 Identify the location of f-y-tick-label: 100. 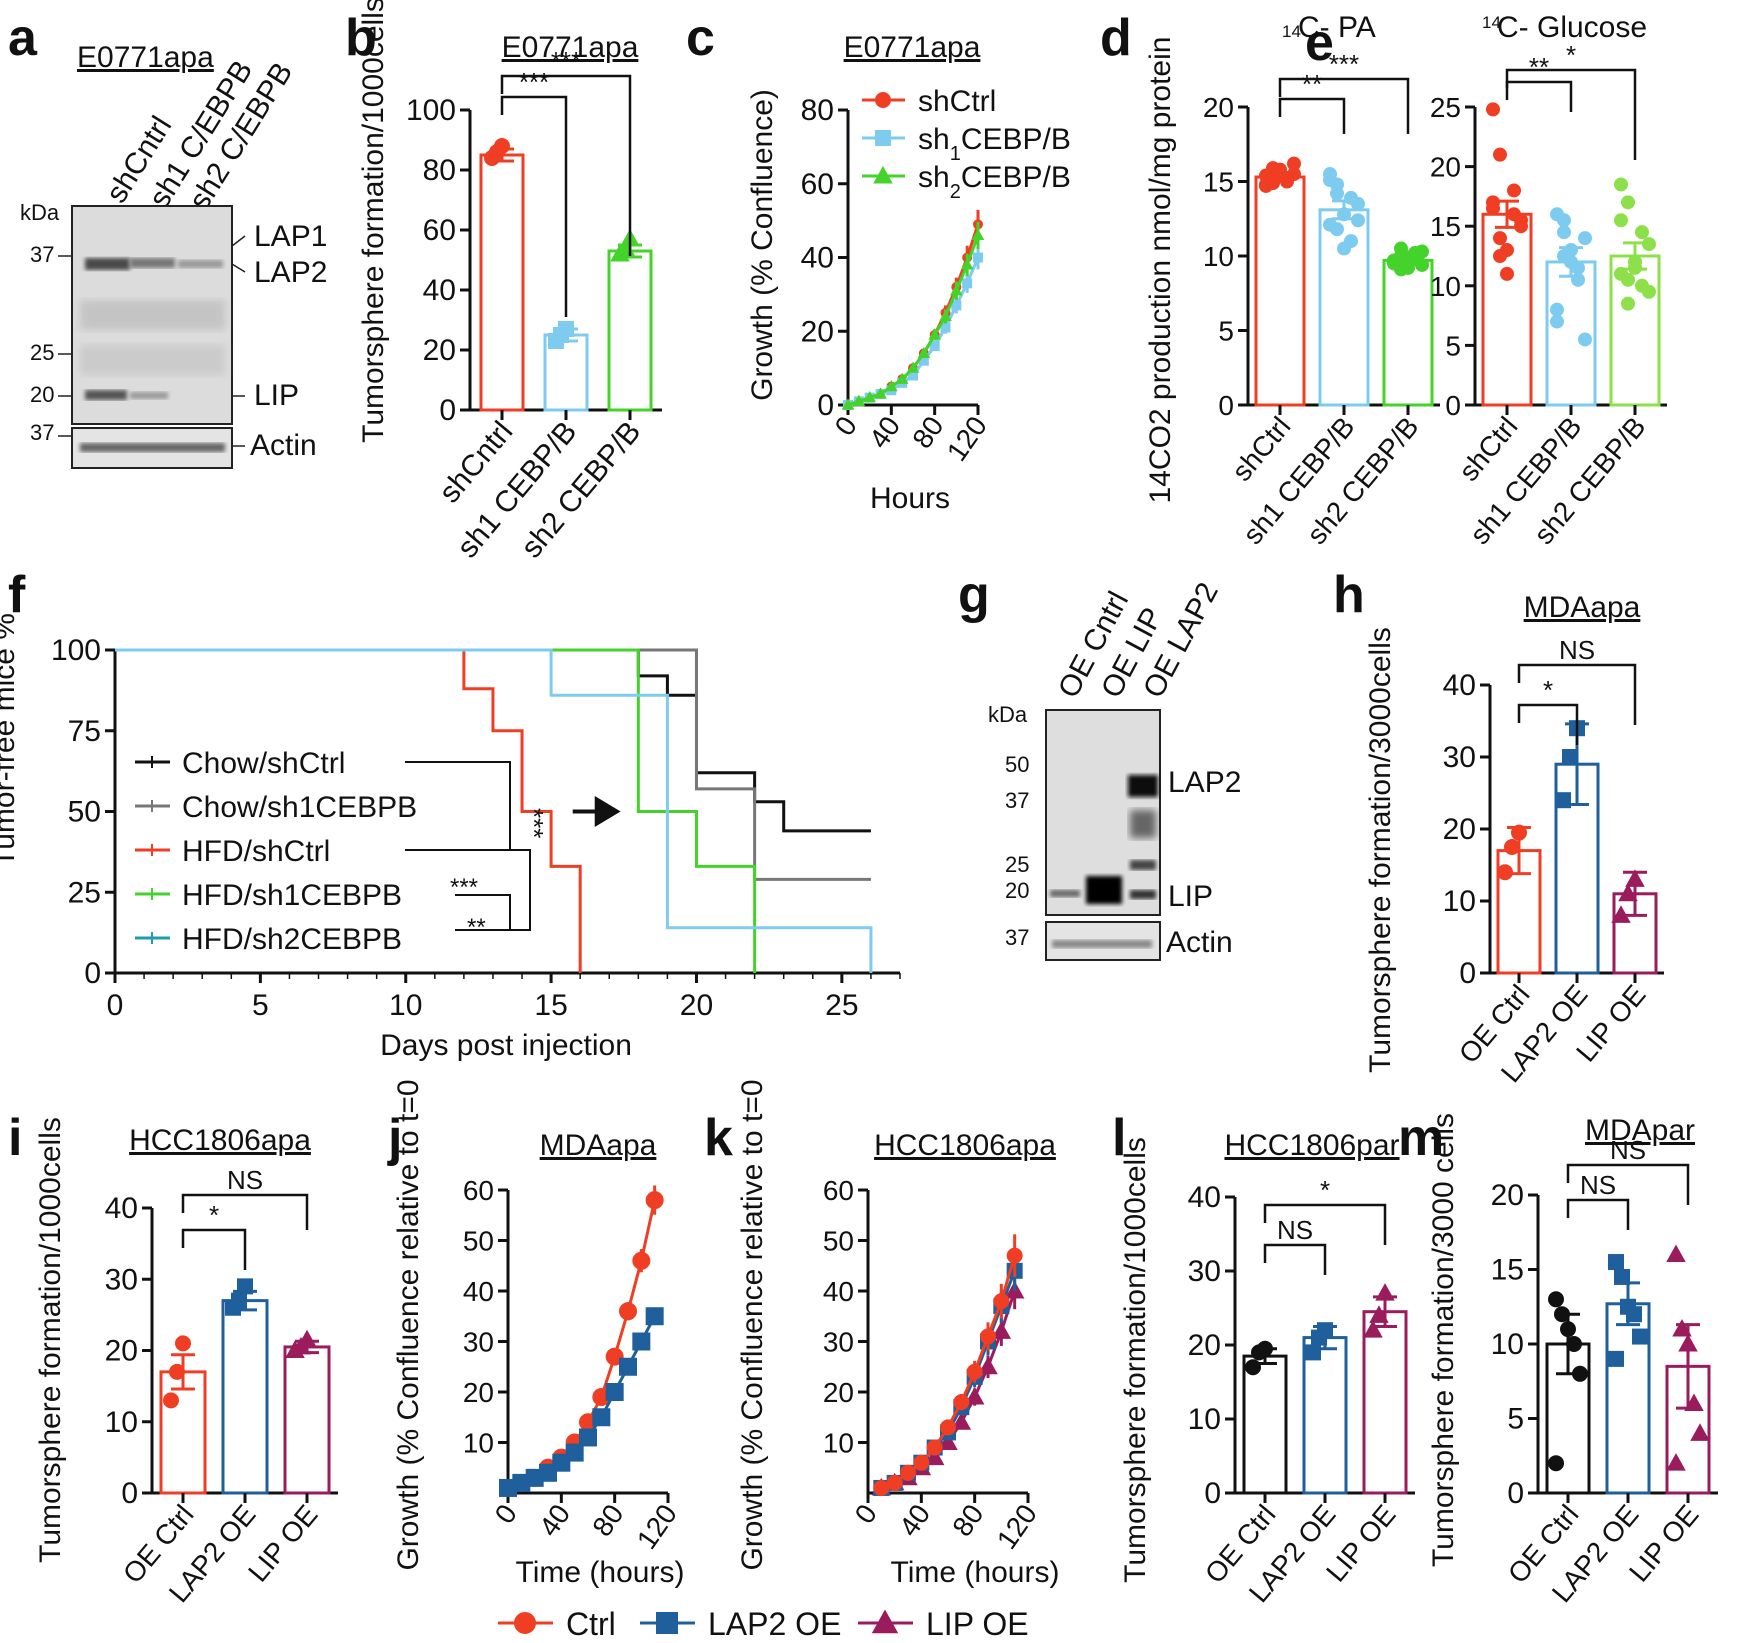
(76, 650).